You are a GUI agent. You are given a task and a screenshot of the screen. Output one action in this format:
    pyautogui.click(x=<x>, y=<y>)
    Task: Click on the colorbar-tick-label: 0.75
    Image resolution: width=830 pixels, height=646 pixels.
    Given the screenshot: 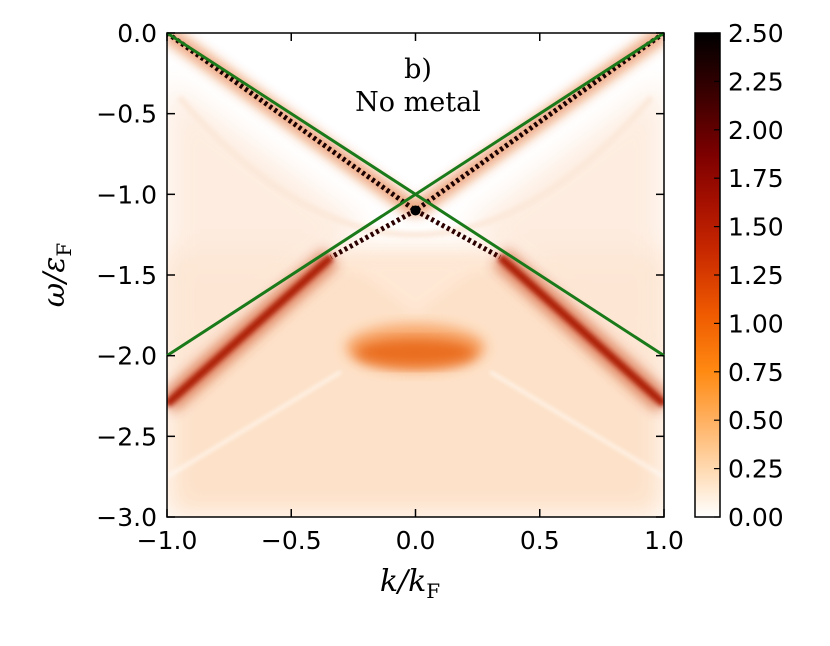 What is the action you would take?
    pyautogui.click(x=756, y=372)
    